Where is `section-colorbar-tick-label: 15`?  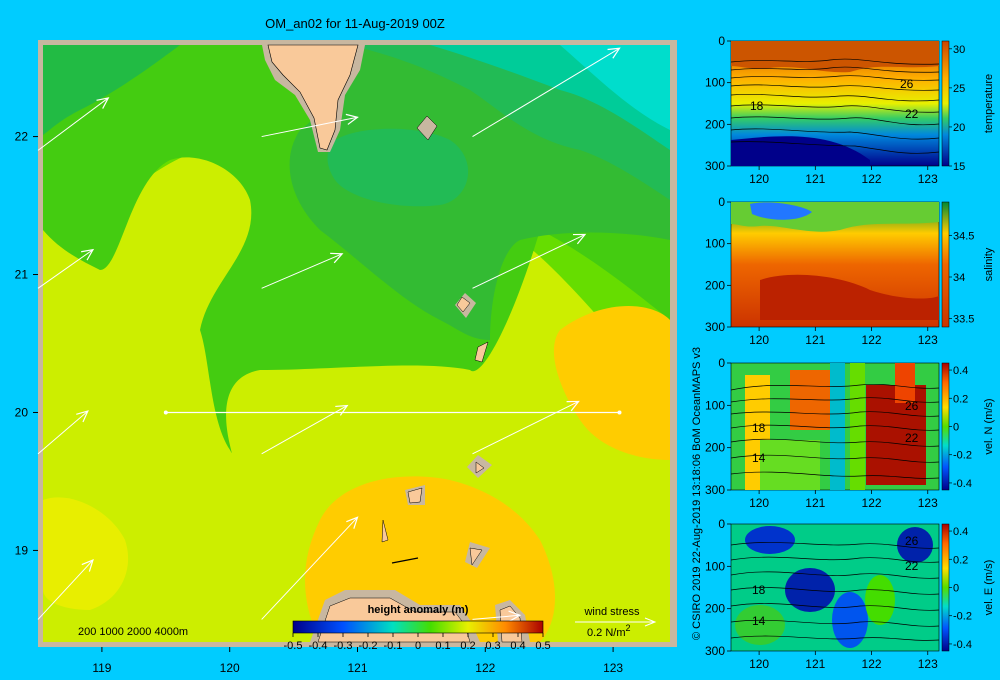 section-colorbar-tick-label: 15 is located at coordinates (959, 167).